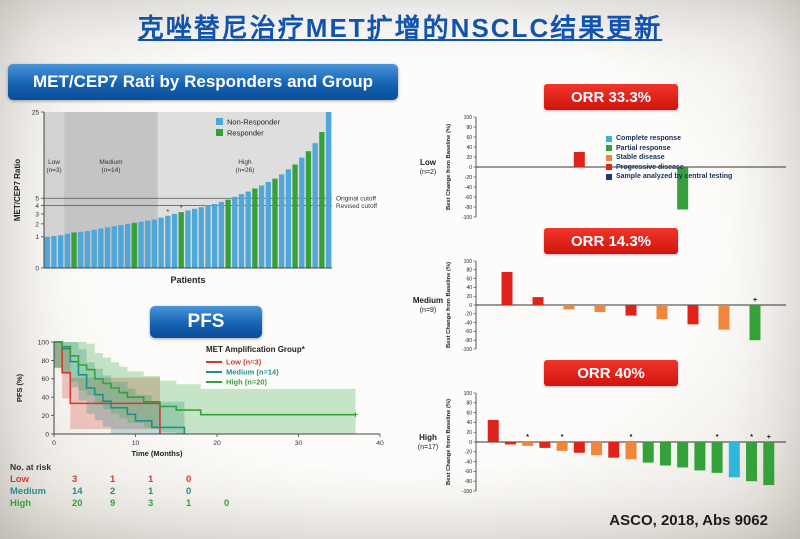 The image size is (800, 539). I want to click on risk-row-label: Low, so click(19, 479).